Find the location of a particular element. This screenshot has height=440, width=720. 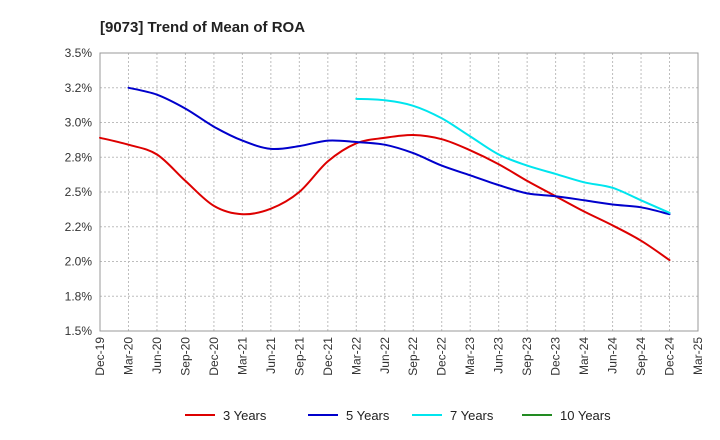

y-tick-label: 2.0% is located at coordinates (79, 262).